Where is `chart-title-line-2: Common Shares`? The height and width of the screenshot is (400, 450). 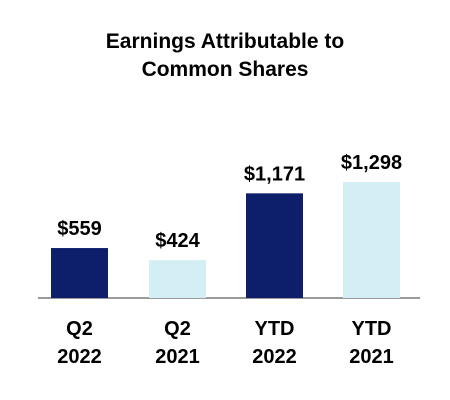 chart-title-line-2: Common Shares is located at coordinates (225, 69).